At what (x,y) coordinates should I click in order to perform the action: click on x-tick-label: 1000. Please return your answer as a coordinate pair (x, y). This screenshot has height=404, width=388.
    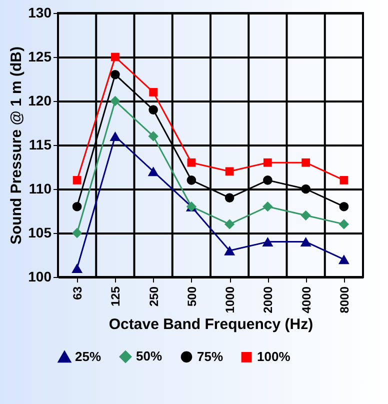
    Looking at the image, I should click on (230, 300).